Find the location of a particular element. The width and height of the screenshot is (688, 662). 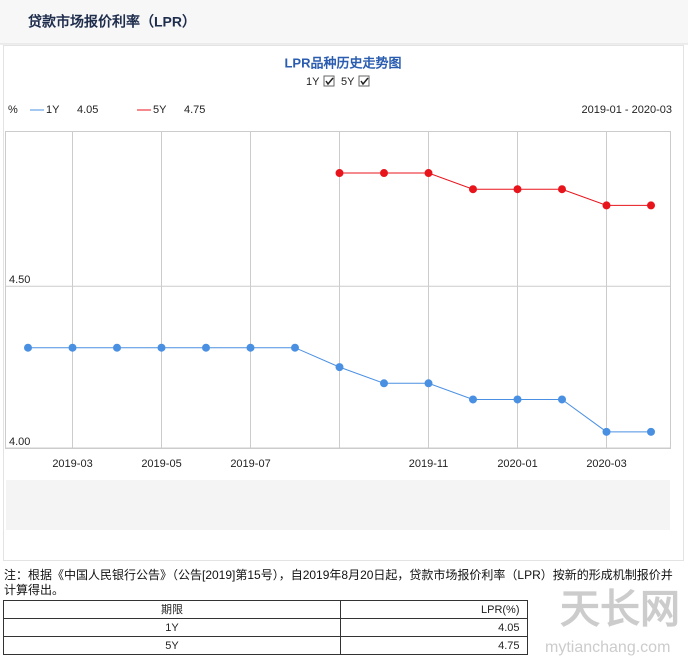

checkbox-label: 1Y is located at coordinates (313, 82).